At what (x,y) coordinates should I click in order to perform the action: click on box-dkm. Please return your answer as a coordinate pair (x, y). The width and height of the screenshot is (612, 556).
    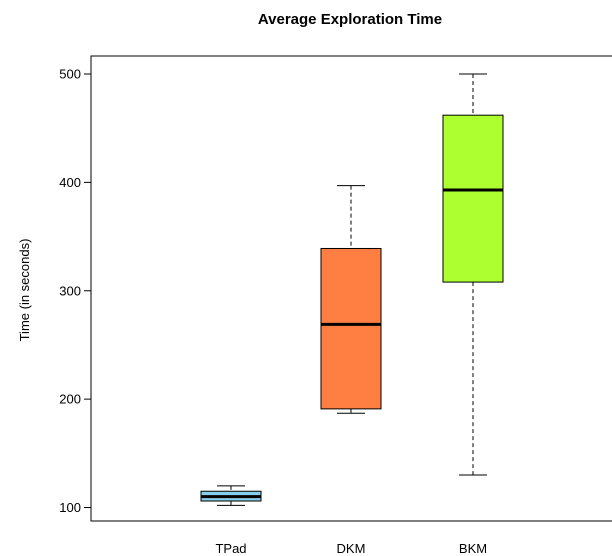
    Looking at the image, I should click on (351, 299).